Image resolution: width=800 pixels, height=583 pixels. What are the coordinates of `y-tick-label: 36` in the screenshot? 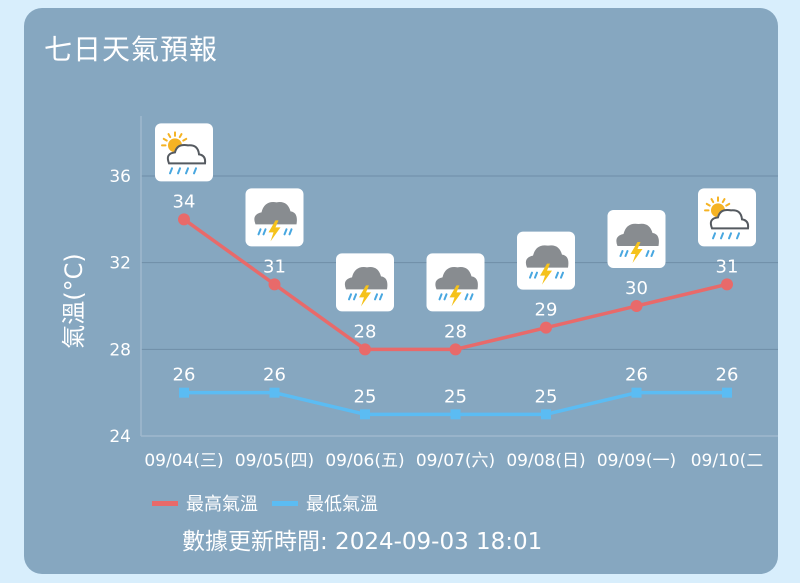 It's located at (120, 177).